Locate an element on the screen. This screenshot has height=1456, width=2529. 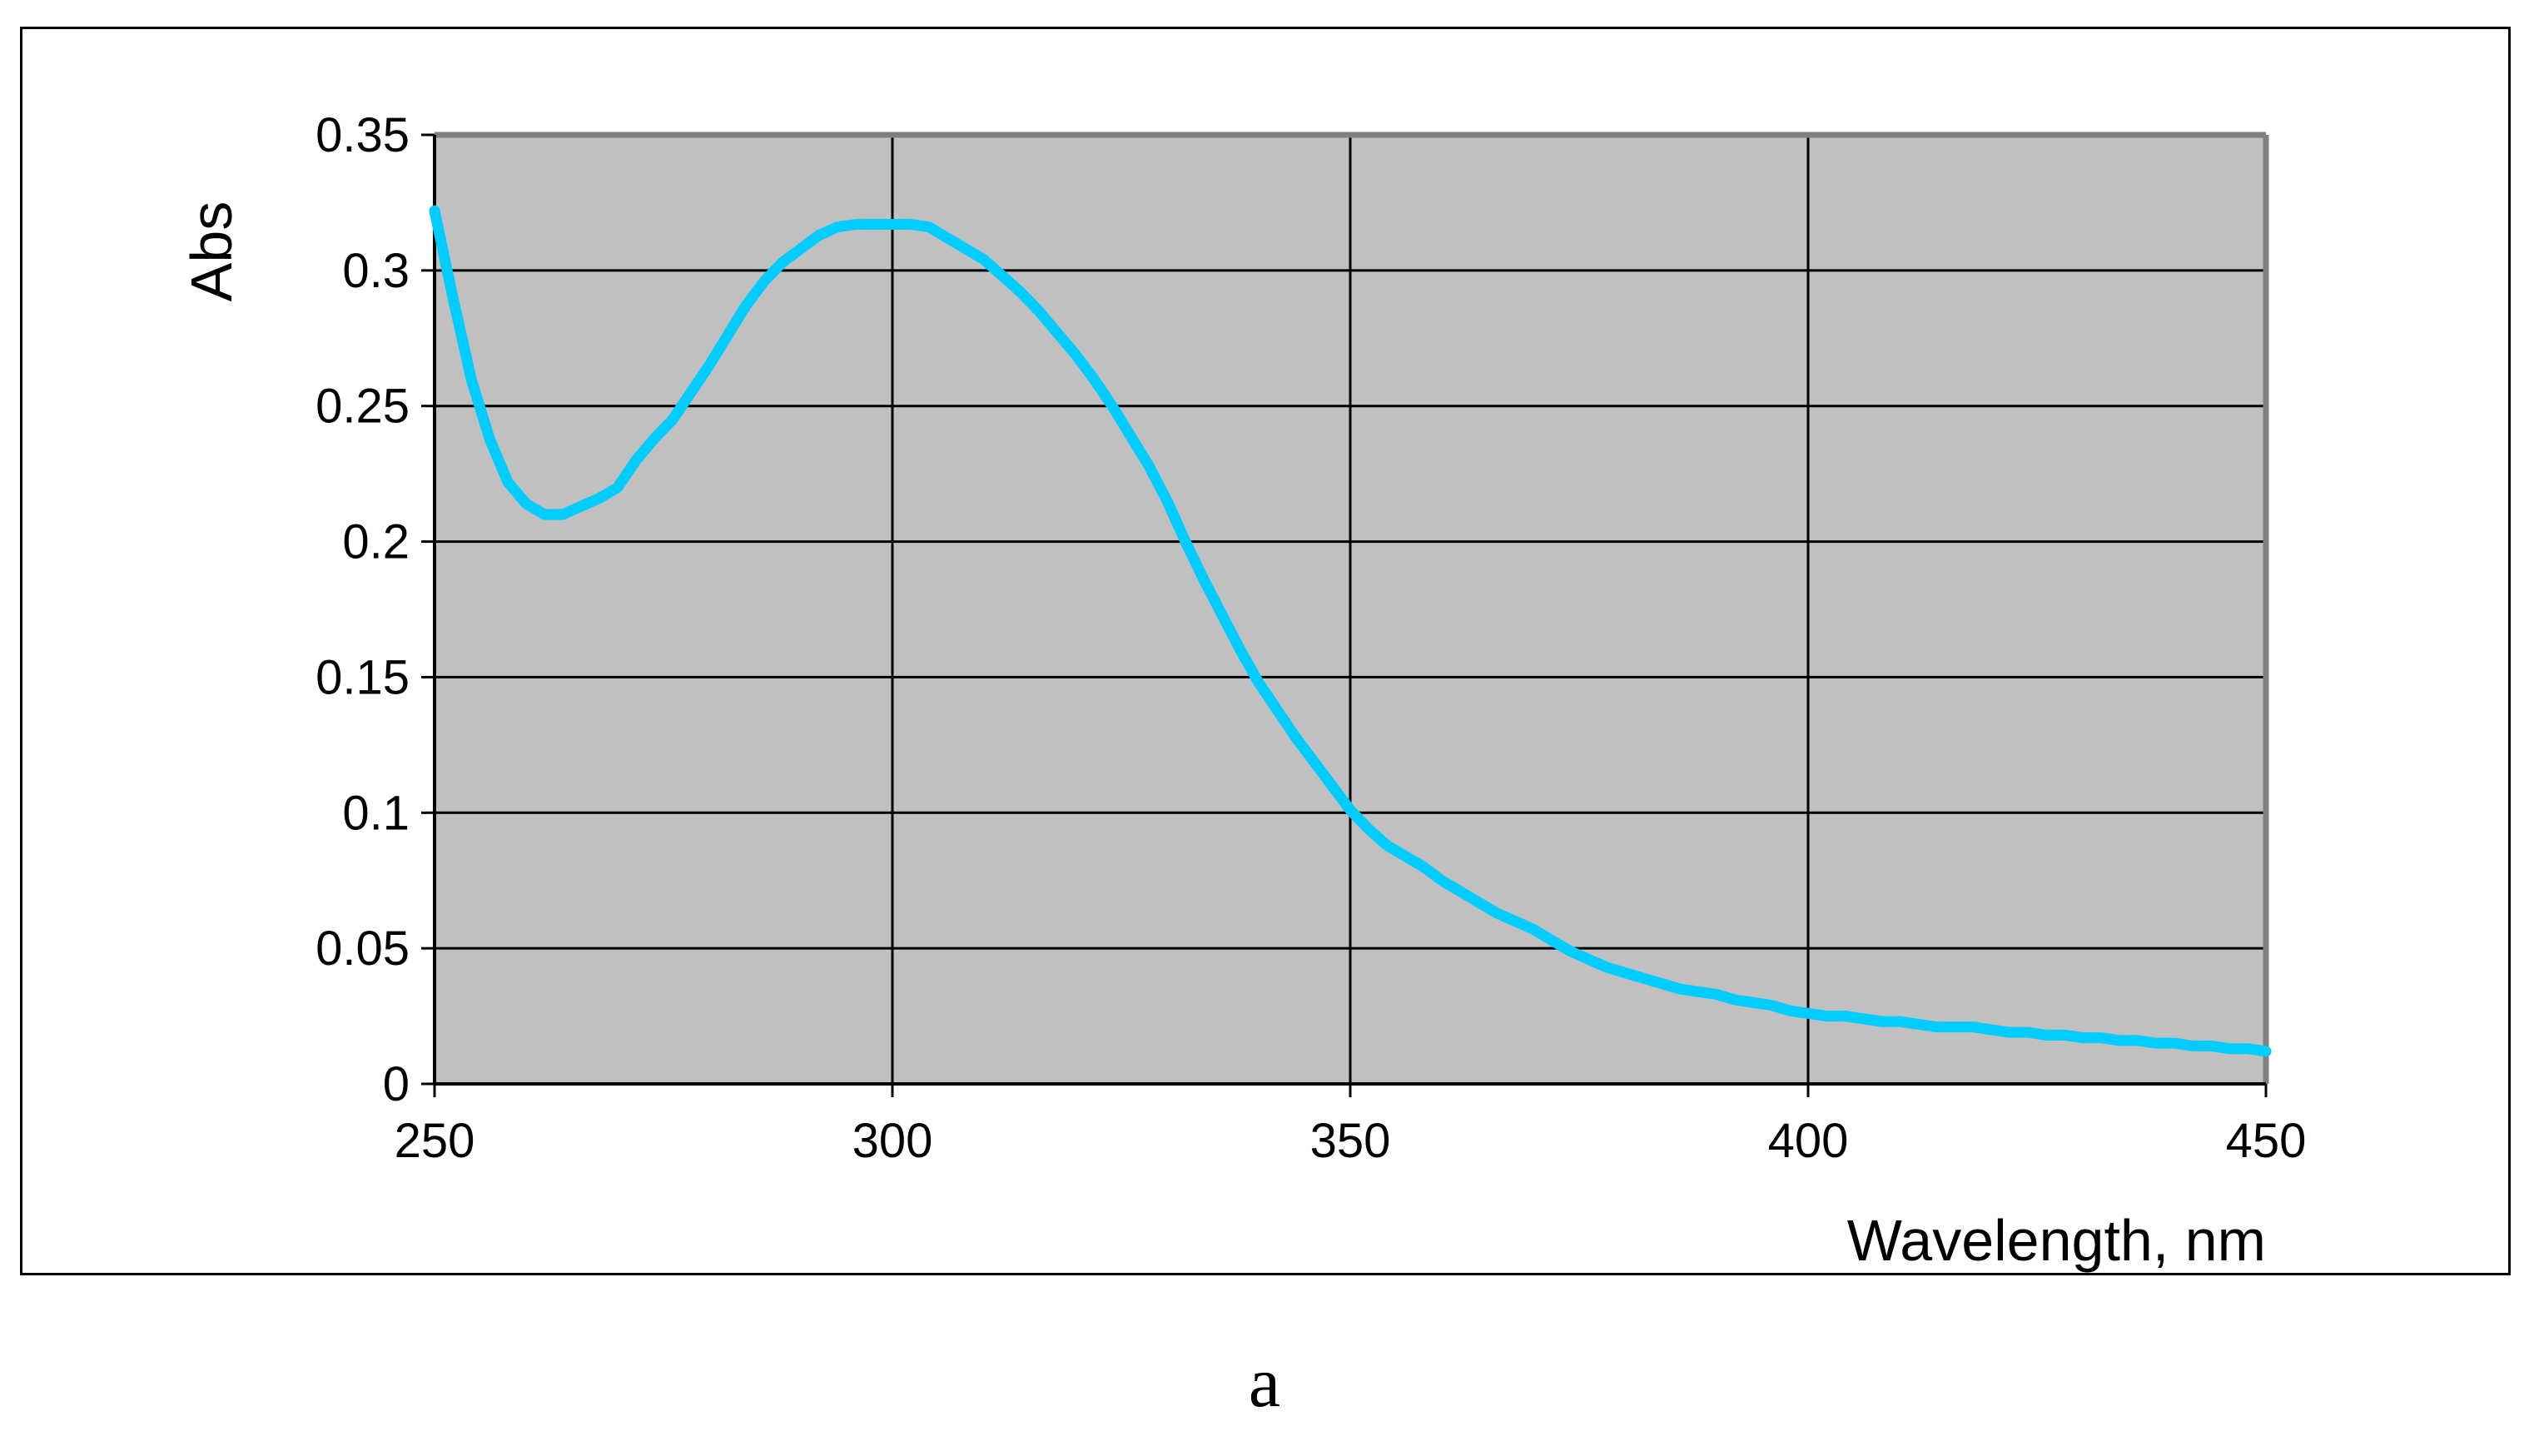
figure-caption: a is located at coordinates (1264, 1382).